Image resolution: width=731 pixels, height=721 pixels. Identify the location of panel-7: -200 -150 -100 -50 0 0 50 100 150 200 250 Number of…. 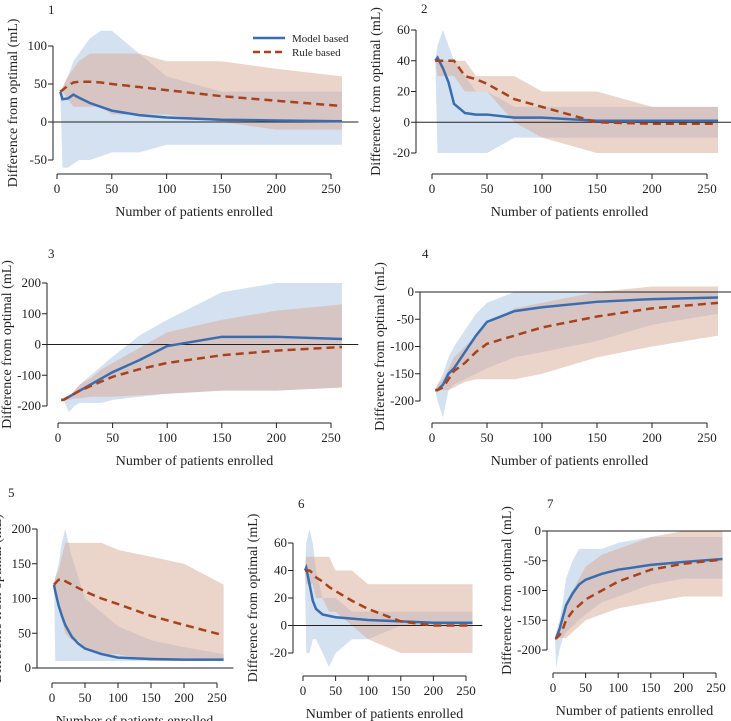
(615, 607).